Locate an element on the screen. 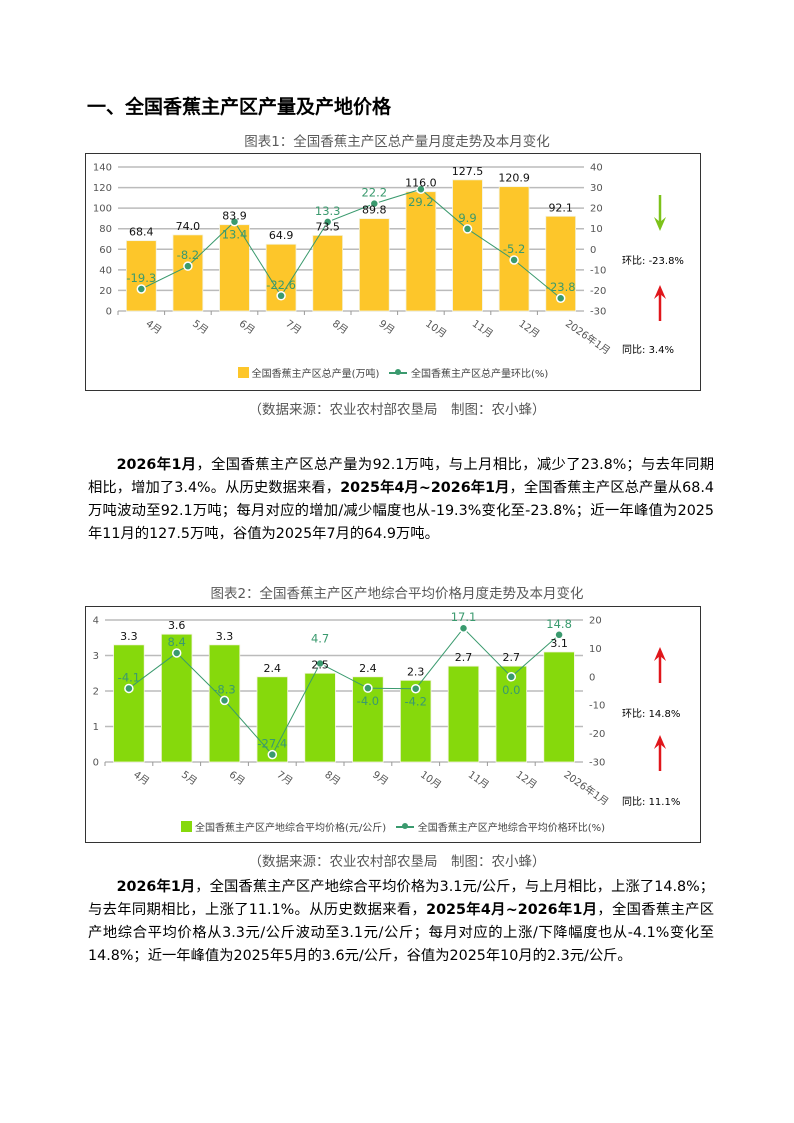 The height and width of the screenshot is (1123, 794). chart1-yoy: 同比: 3.4% is located at coordinates (648, 348).